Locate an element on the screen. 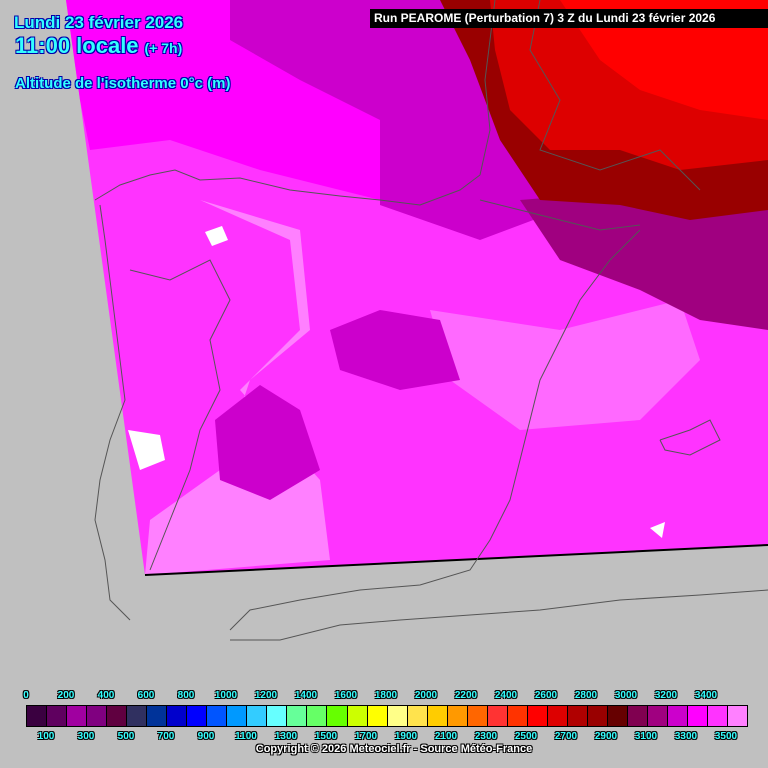 The height and width of the screenshot is (768, 768). coastline-portugal is located at coordinates (112, 412).